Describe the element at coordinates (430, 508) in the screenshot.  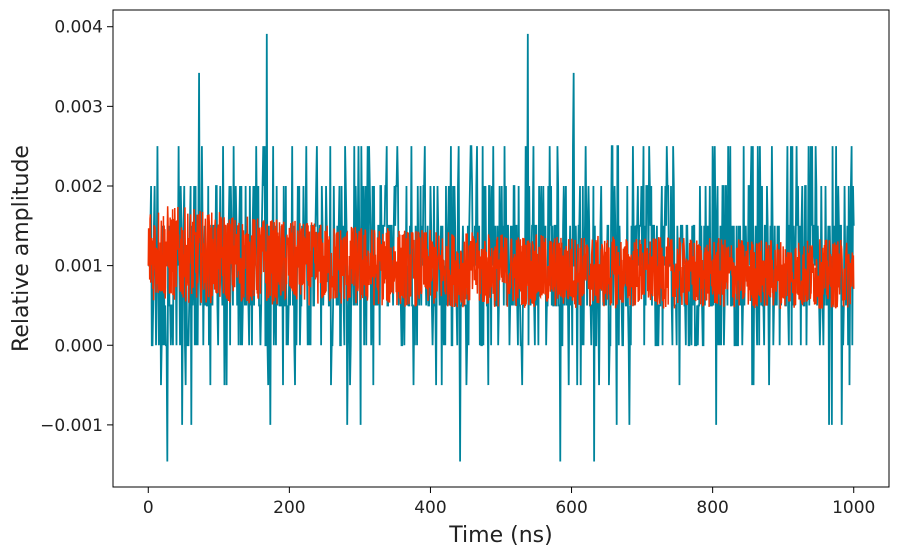
I see `x-tick-label: 400` at that location.